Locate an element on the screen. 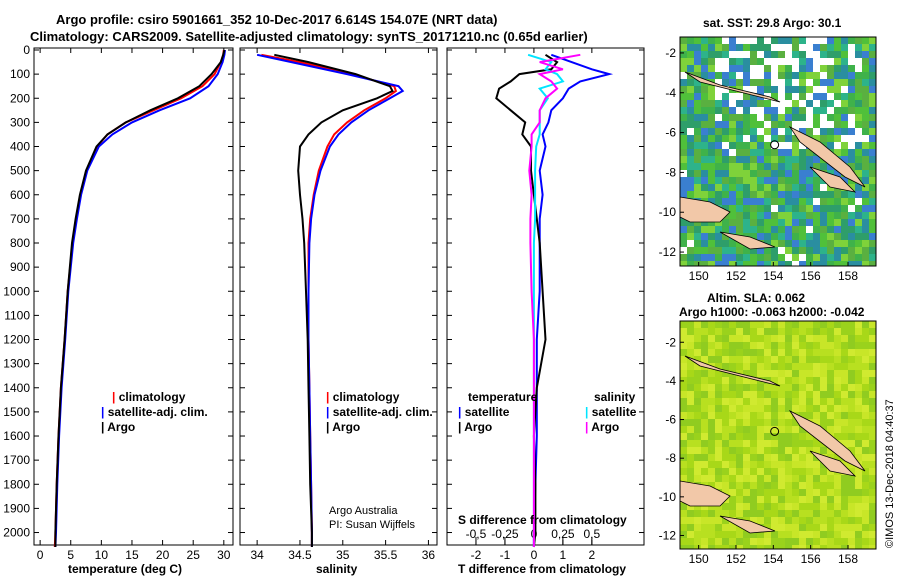 The image size is (900, 580). depth-tick-label: 1200 is located at coordinates (16, 340).